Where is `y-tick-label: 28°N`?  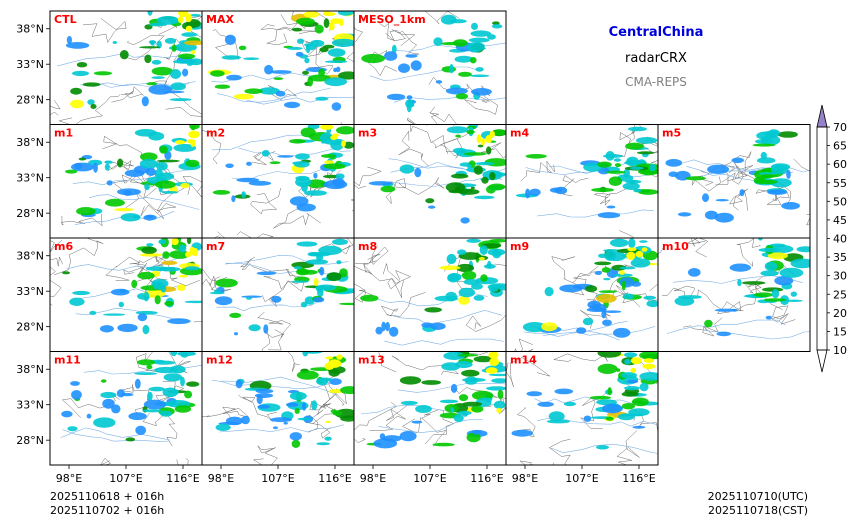 y-tick-label: 28°N is located at coordinates (30, 100).